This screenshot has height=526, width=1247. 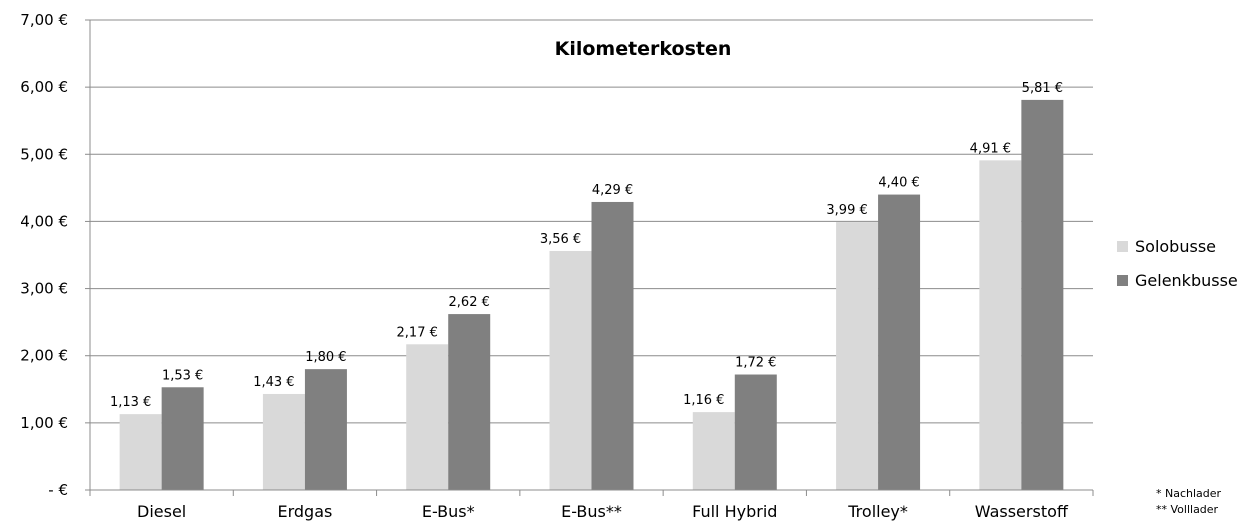 What do you see at coordinates (612, 345) in the screenshot?
I see `bar-gelenkbusse-e-bus**` at bounding box center [612, 345].